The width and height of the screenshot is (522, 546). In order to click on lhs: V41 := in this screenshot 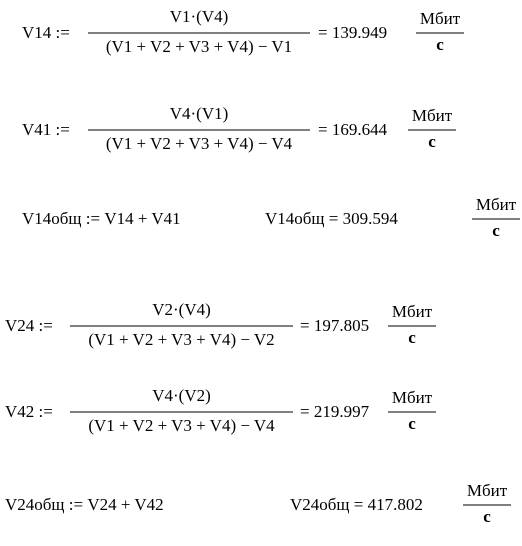, I will do `click(46, 129)`.